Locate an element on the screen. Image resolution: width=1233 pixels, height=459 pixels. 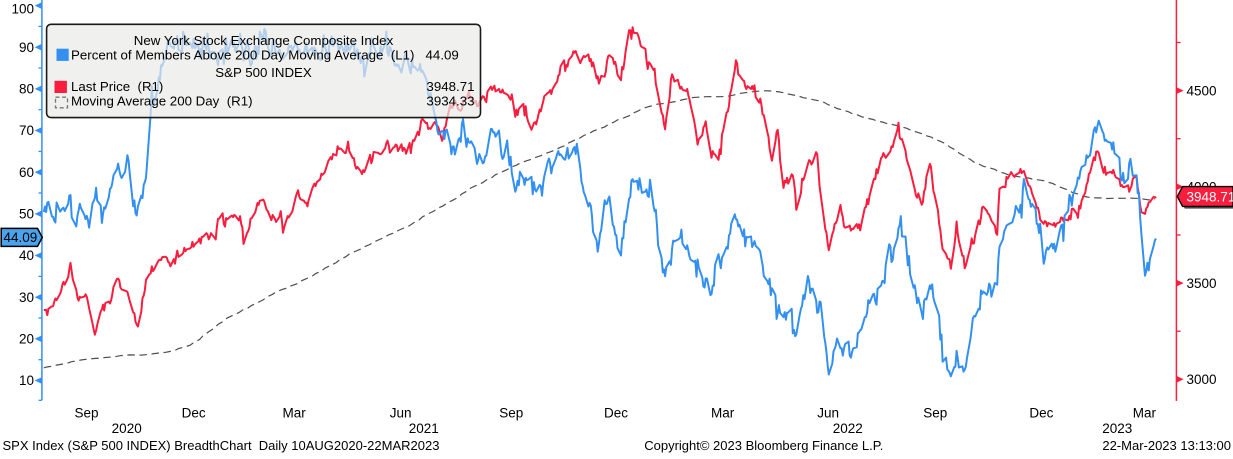
svg-text: 20 is located at coordinates (26, 339).